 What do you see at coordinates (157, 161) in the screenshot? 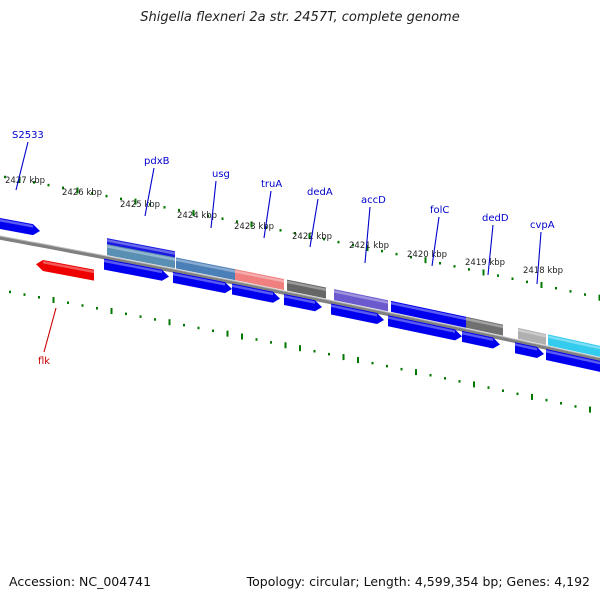
I see `gene-label-pdxb: pdxB` at bounding box center [157, 161].